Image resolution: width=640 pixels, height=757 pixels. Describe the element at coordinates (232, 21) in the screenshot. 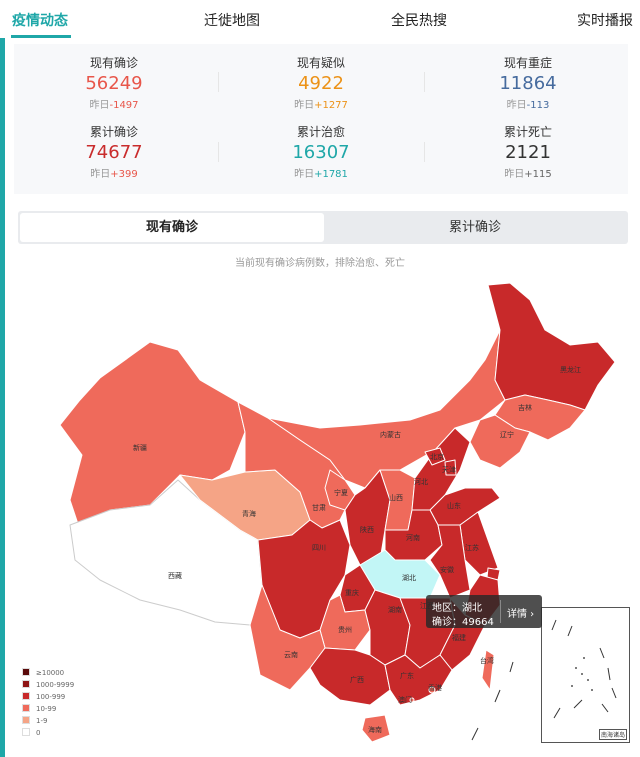

I see `tab-migration-map: 迁徙地图` at that location.